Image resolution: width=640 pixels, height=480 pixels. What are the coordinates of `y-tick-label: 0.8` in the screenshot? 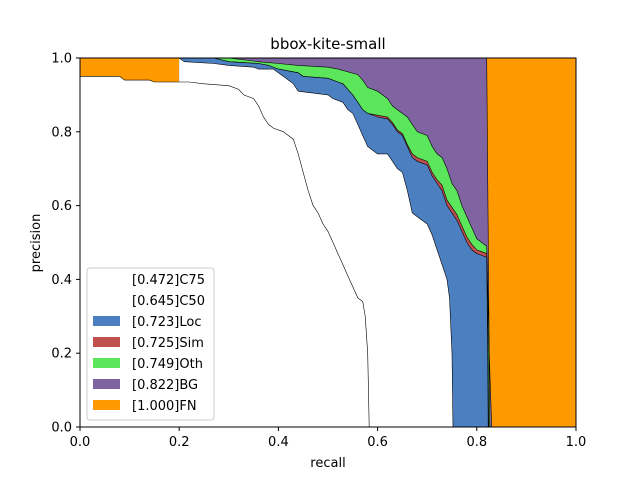 It's located at (61, 132).